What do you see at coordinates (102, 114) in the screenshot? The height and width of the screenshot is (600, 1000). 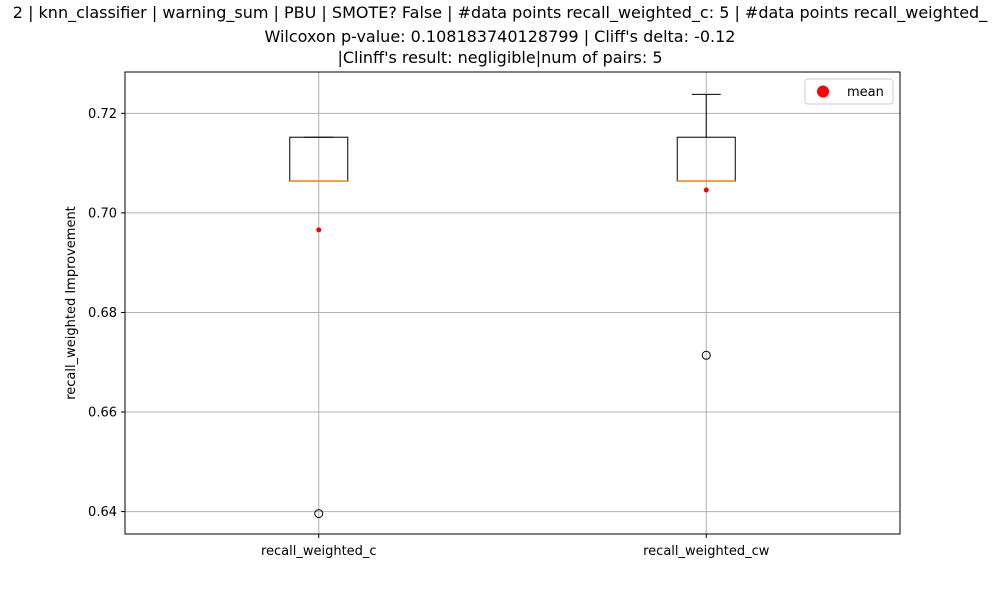 I see `y-tick-label: 0.72` at bounding box center [102, 114].